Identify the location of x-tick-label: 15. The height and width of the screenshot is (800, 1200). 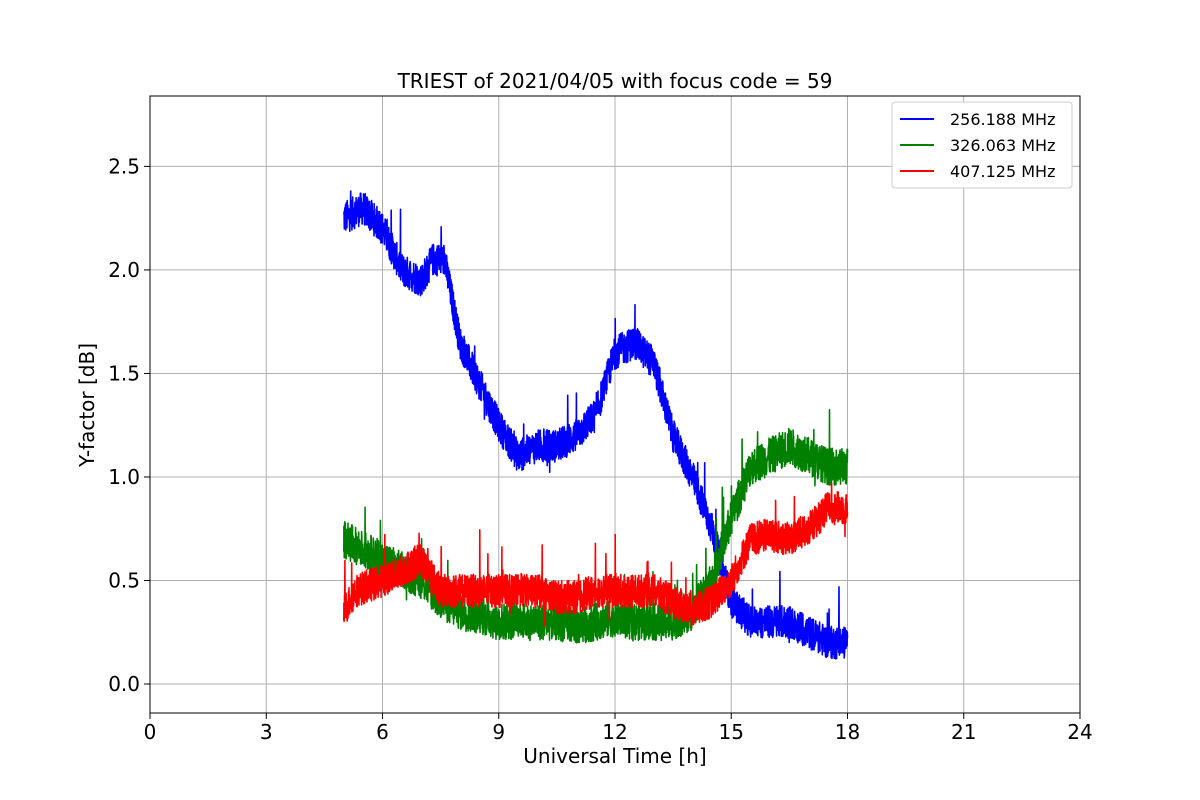
(731, 732).